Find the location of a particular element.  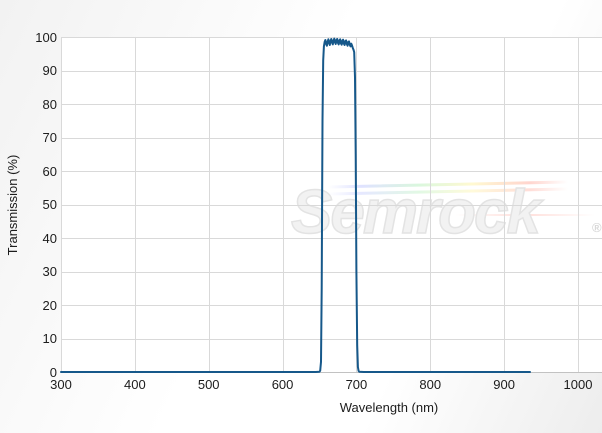

y-tick-label: 90 is located at coordinates (49, 70).